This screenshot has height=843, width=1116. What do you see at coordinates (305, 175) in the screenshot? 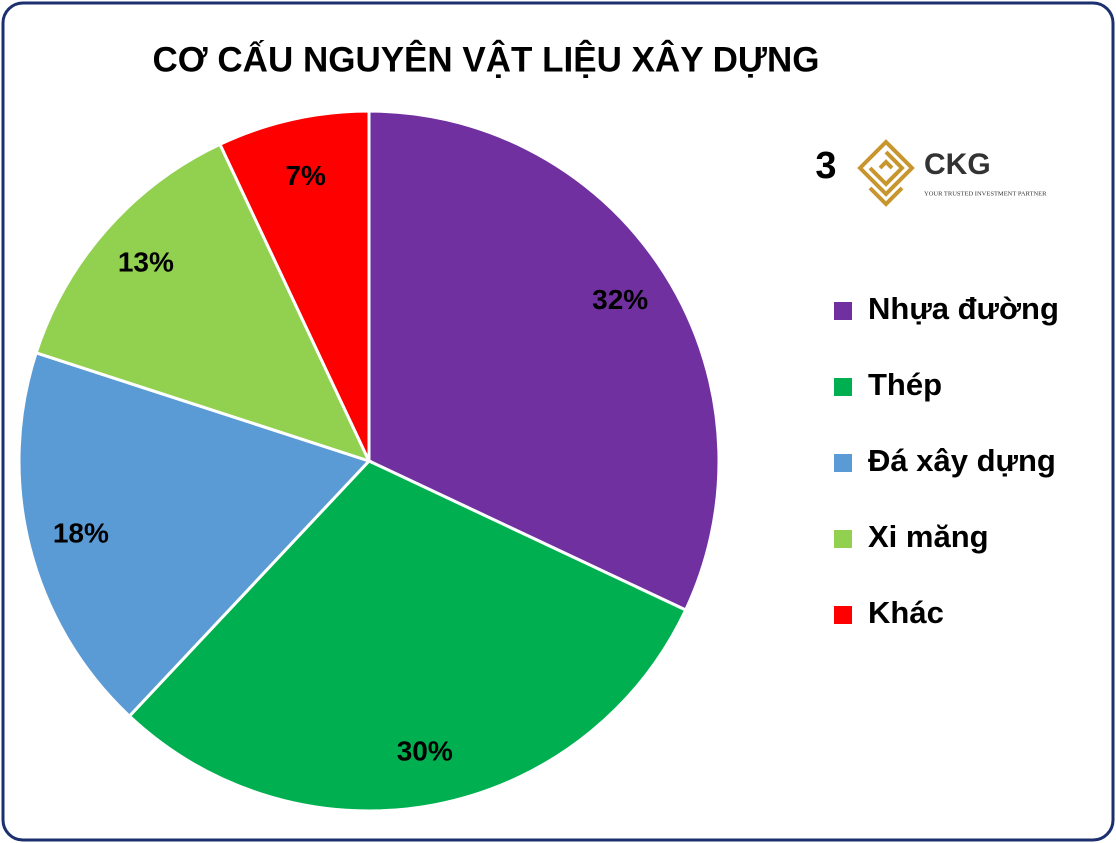
I see `data-label: 7%` at bounding box center [305, 175].